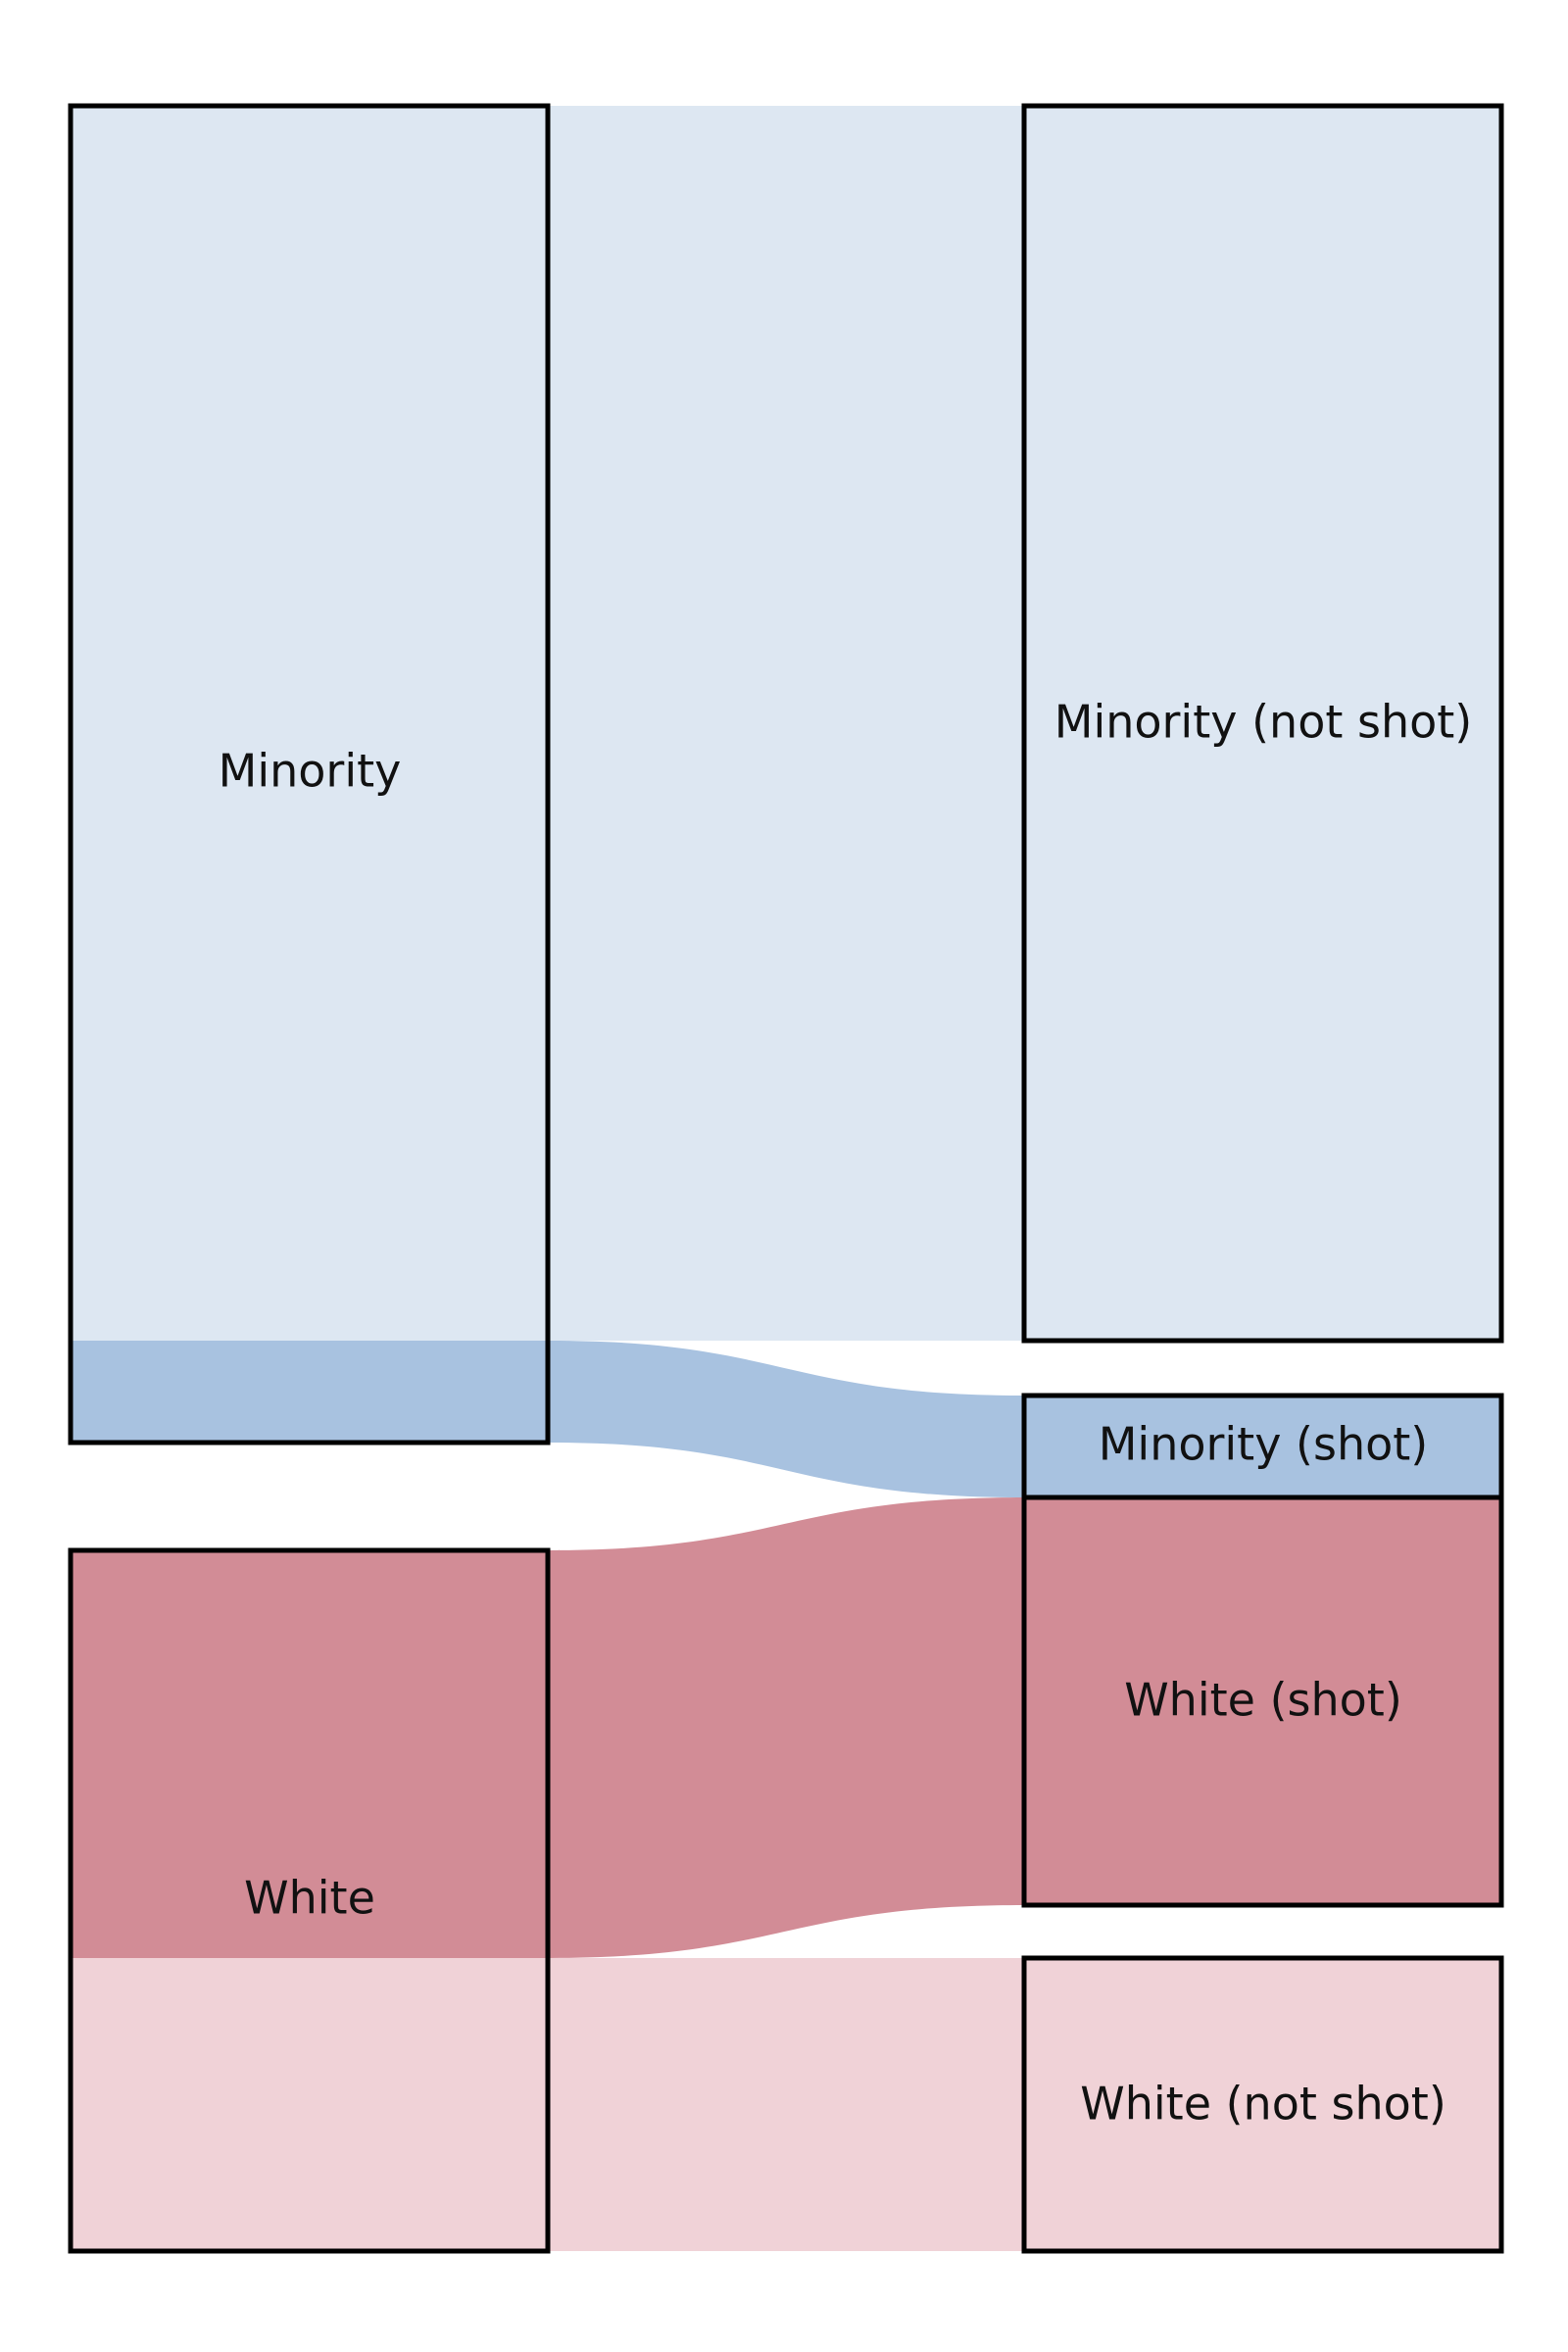 This screenshot has height=2352, width=1568. Describe the element at coordinates (786, 1727) in the screenshot. I see `link-white-to-white-shot` at that location.